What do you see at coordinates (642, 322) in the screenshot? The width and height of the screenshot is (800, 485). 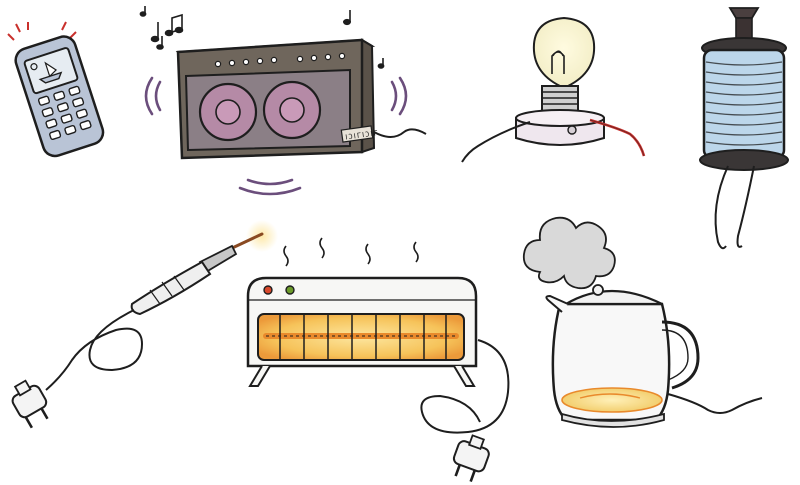 I see `electric-kettle-icon` at bounding box center [642, 322].